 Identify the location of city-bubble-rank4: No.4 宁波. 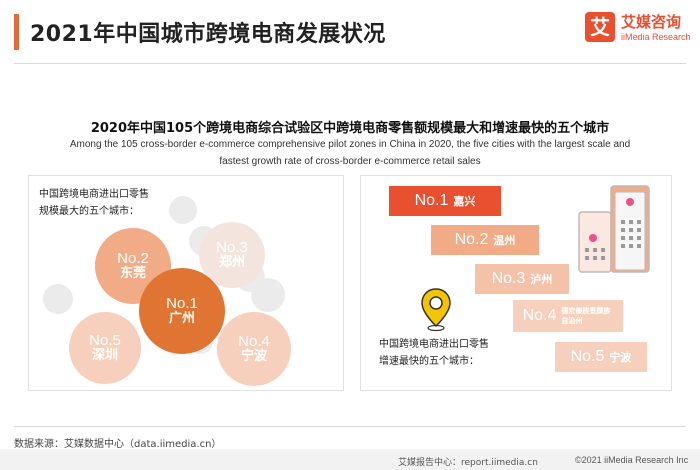
(254, 349).